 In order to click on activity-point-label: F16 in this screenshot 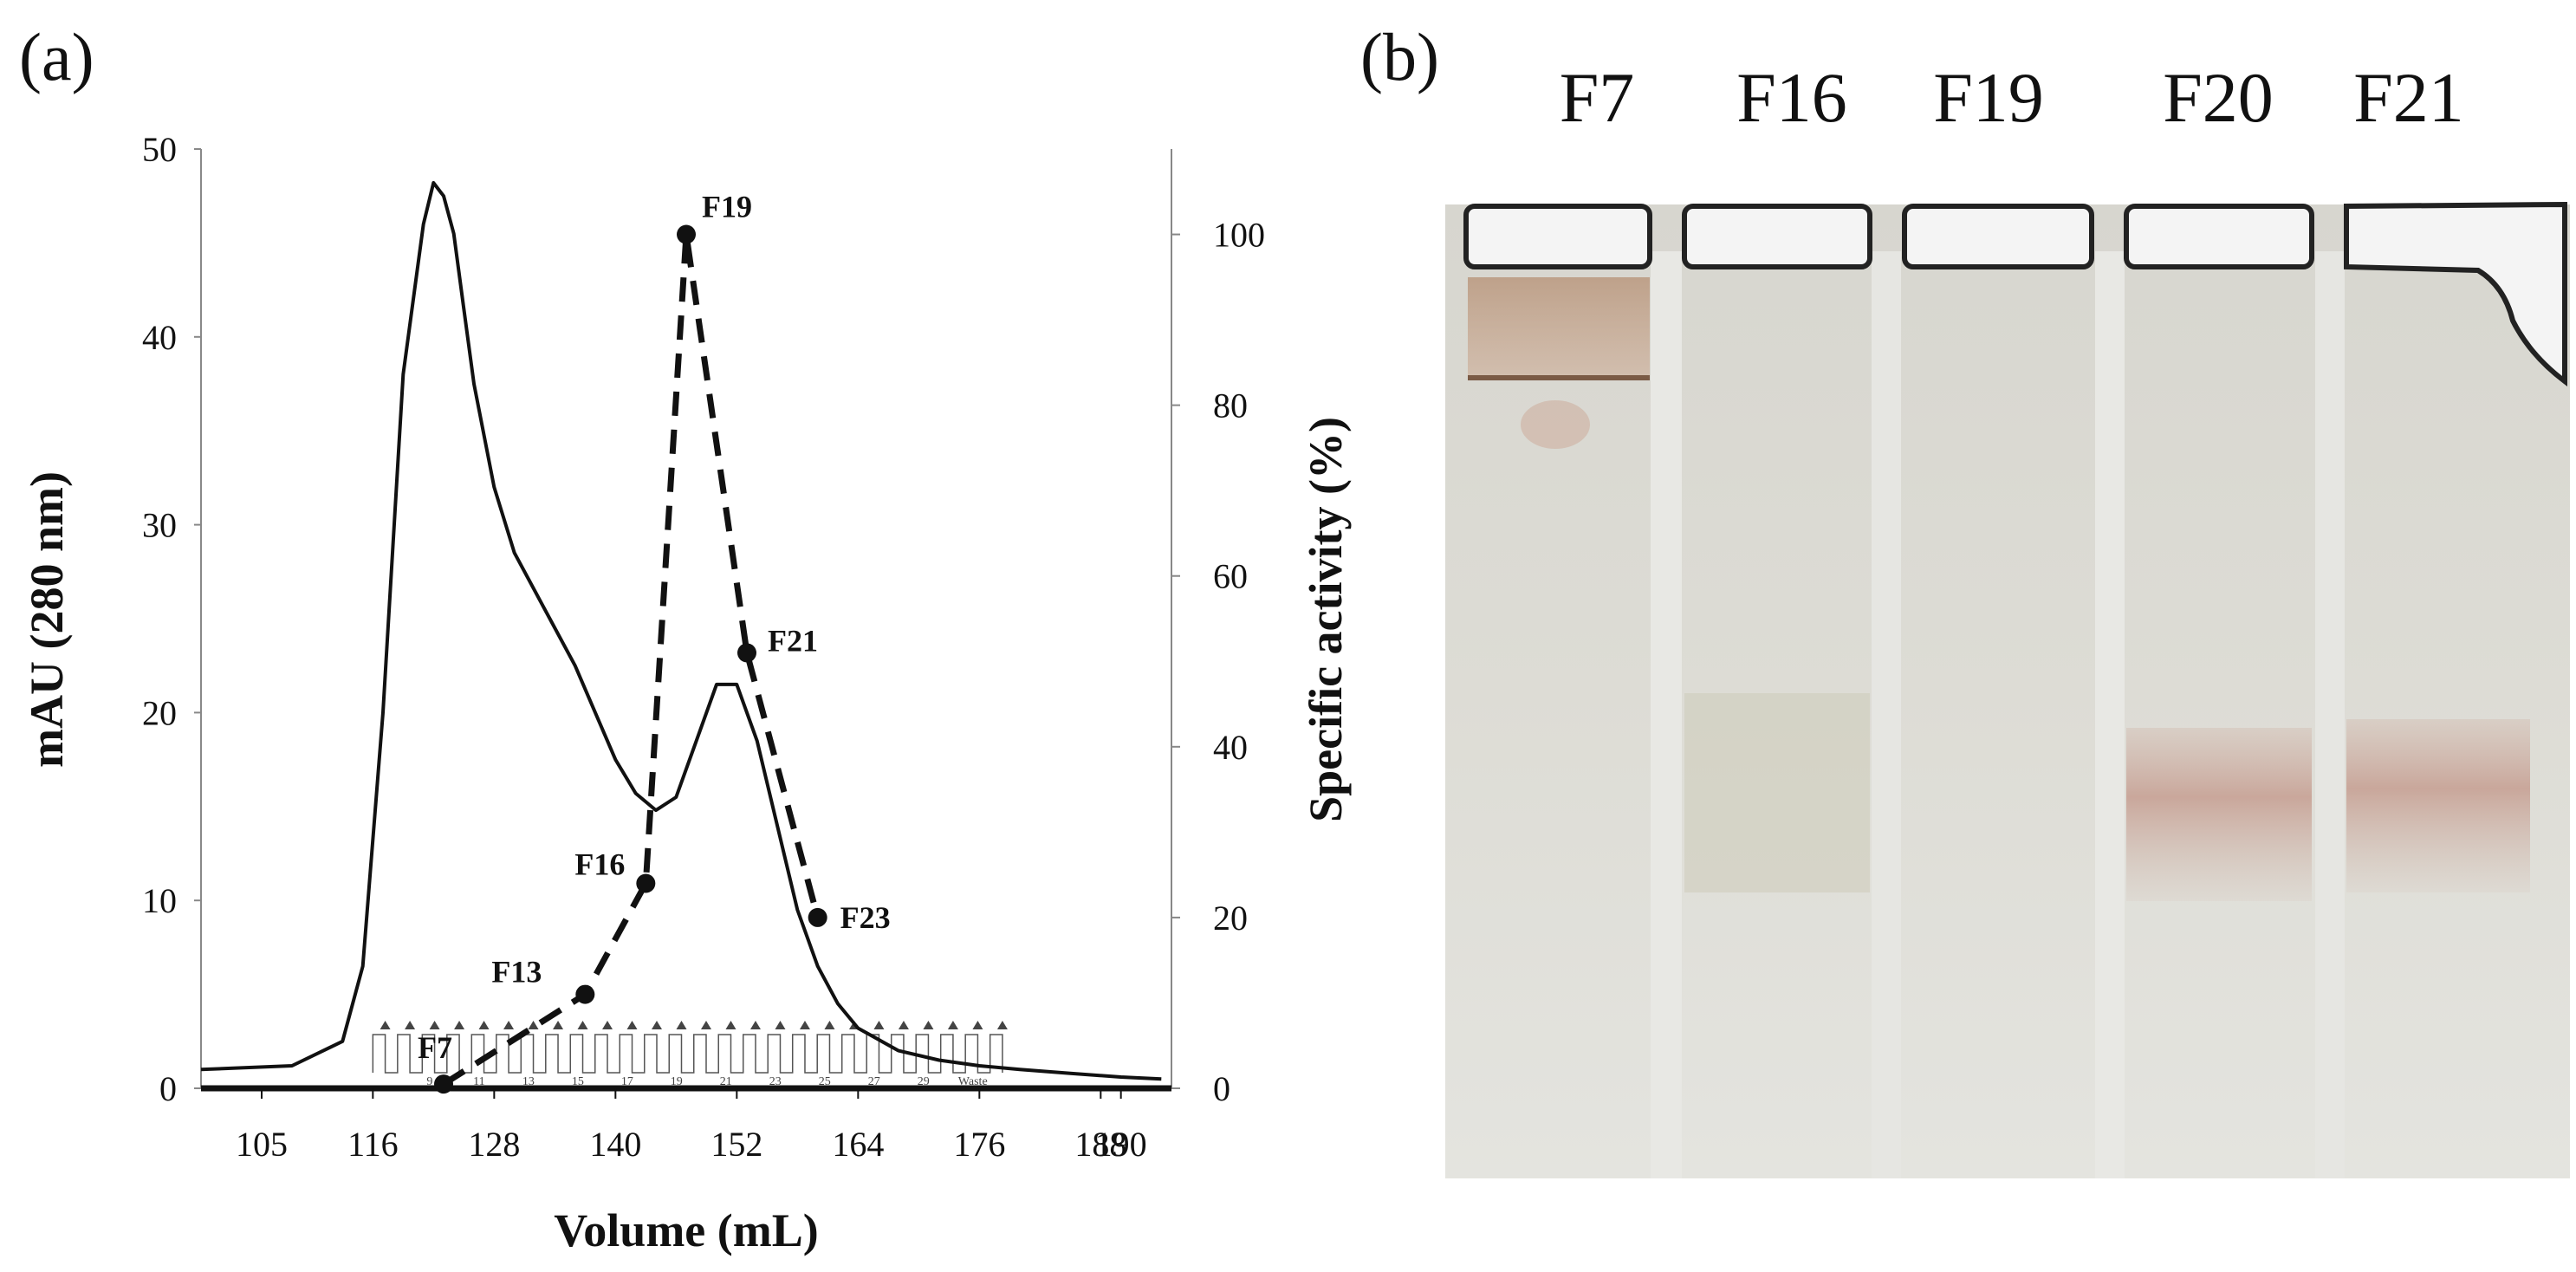, I will do `click(600, 864)`.